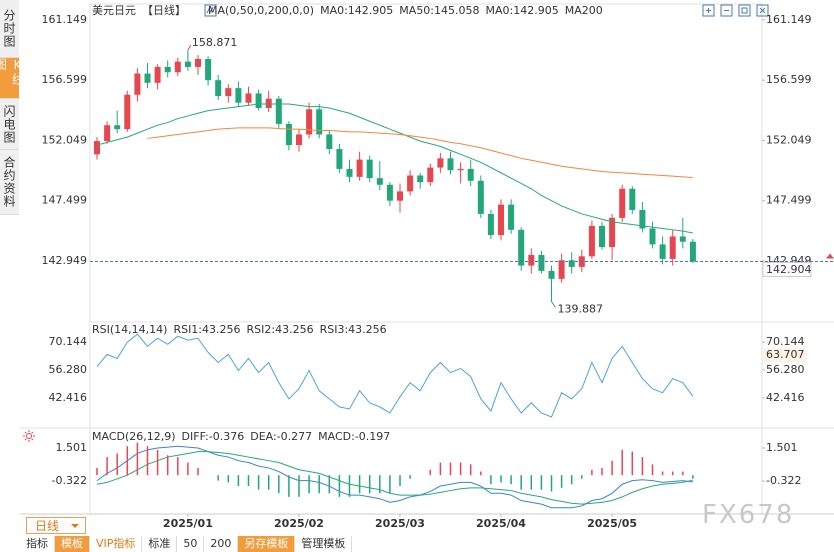  Describe the element at coordinates (353, 329) in the screenshot. I see `legend-entry: RSI3:43.256` at that location.